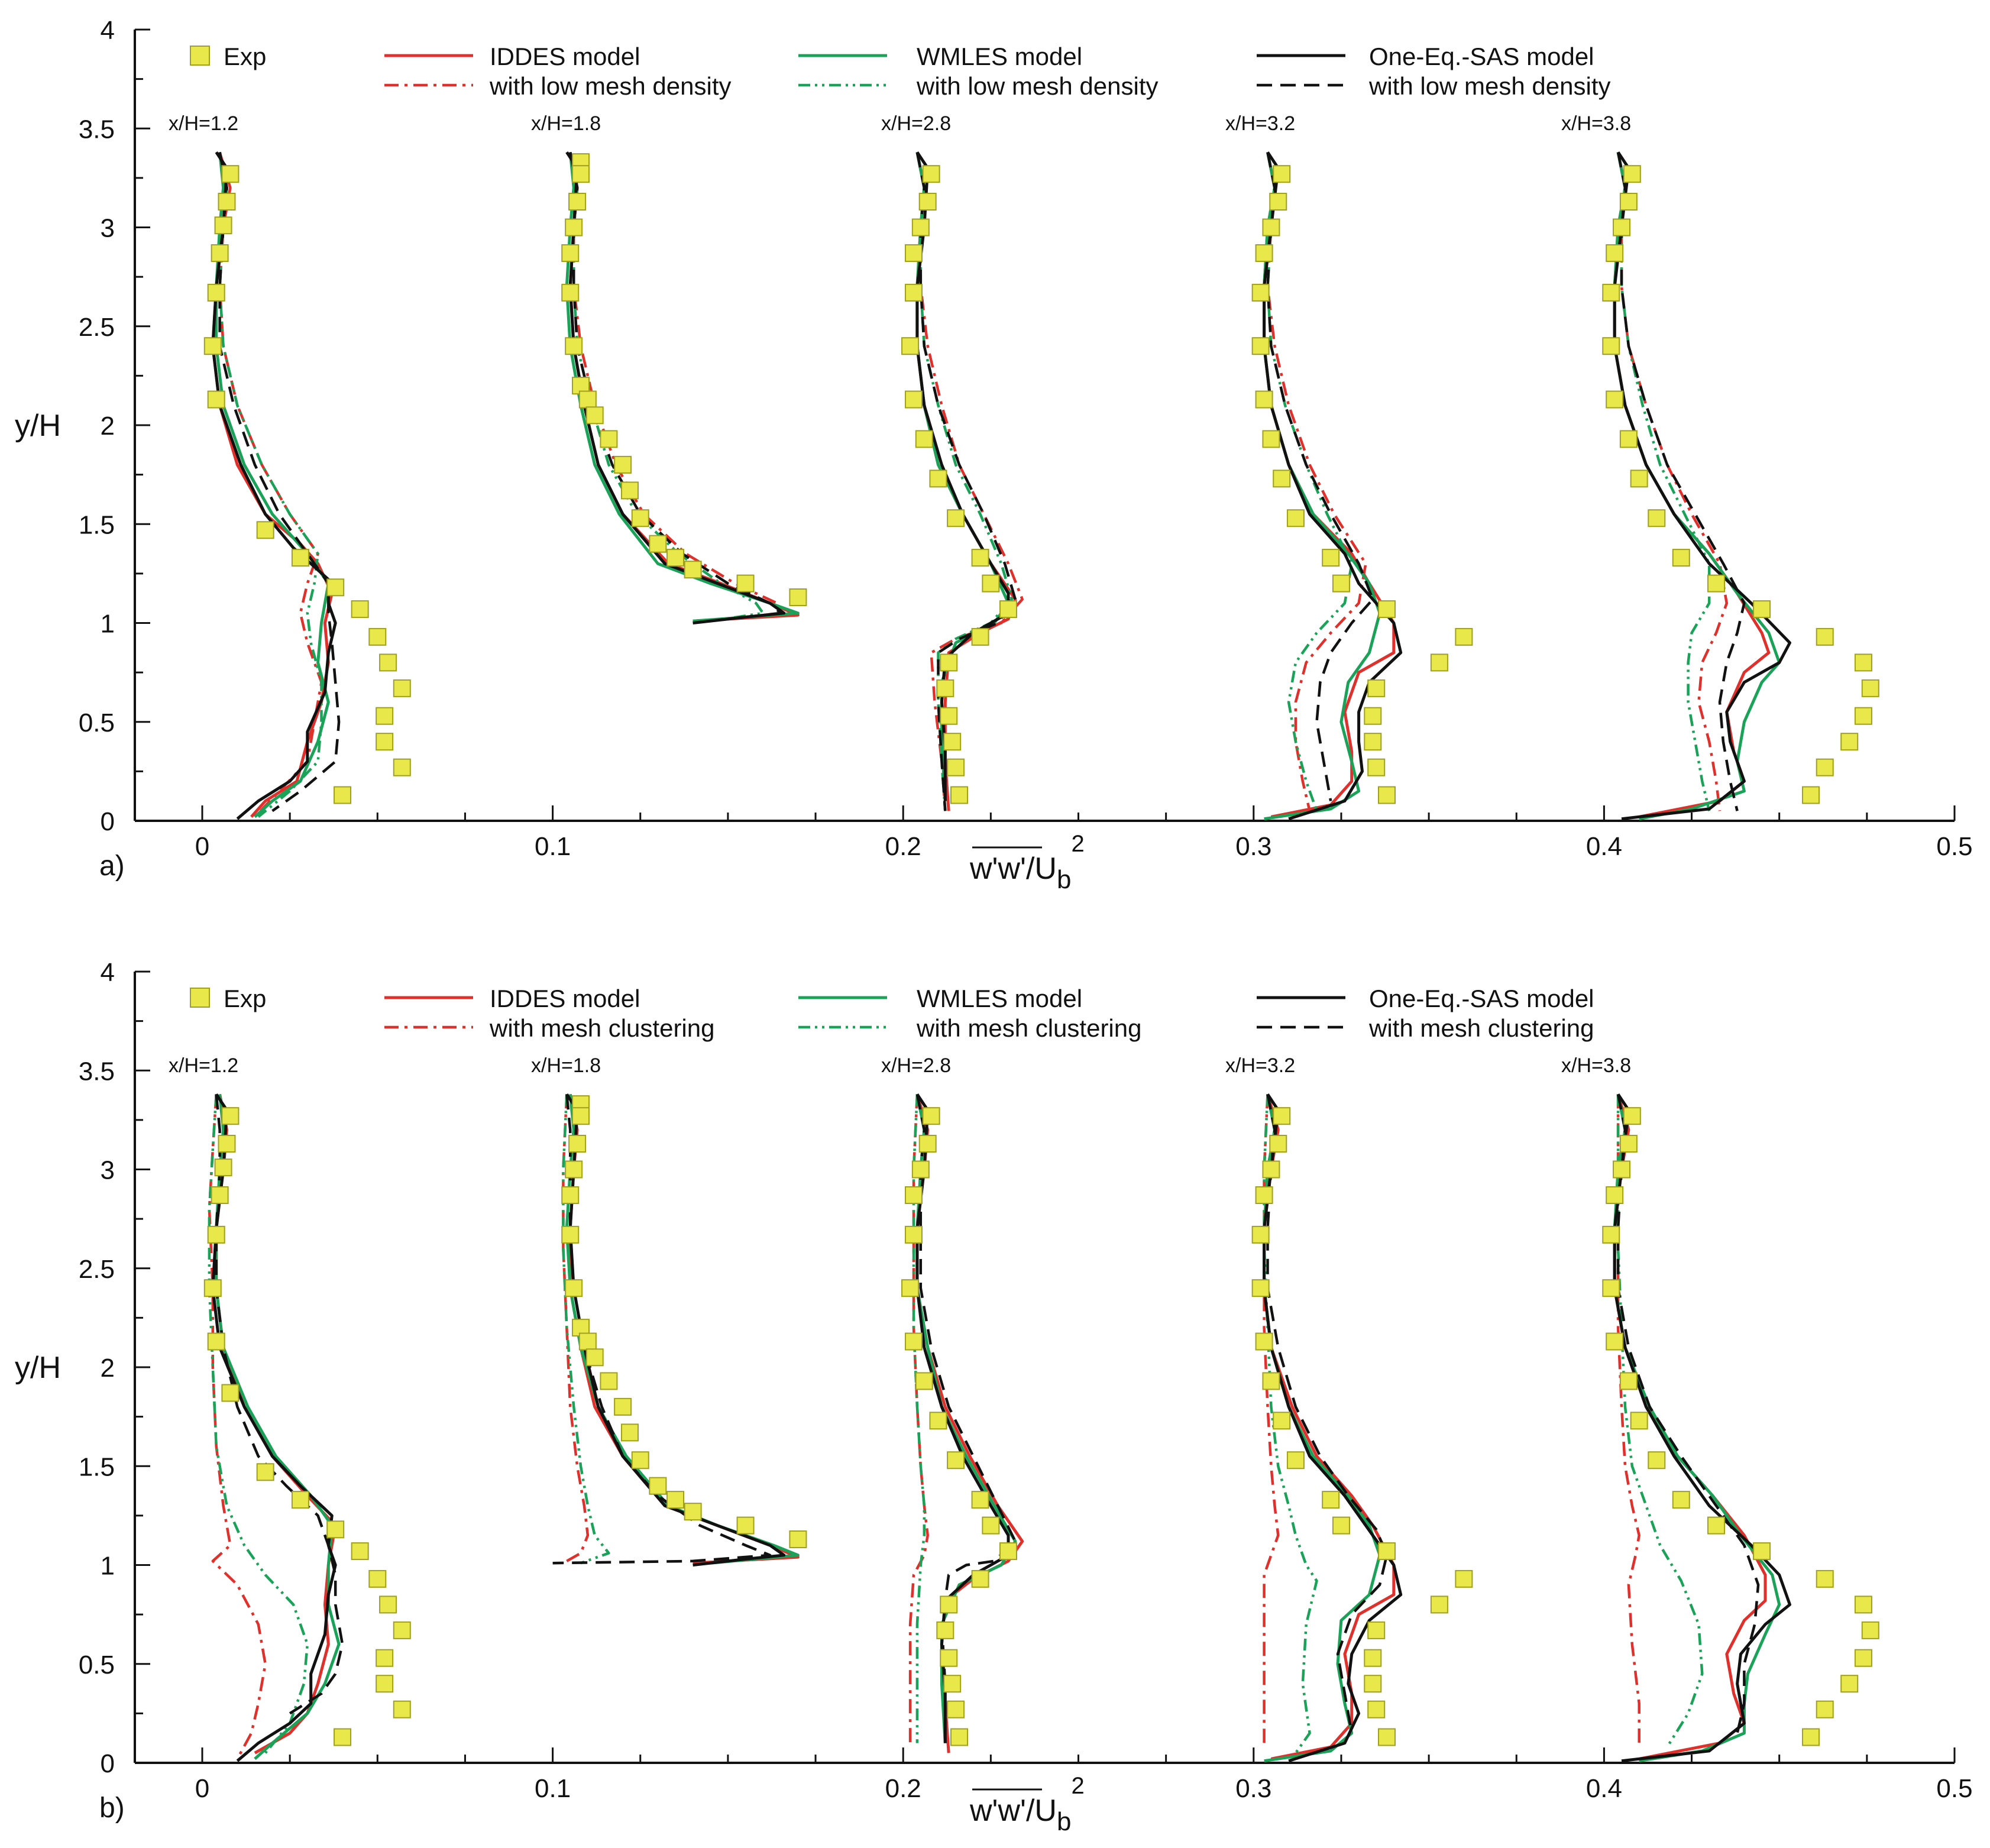 This screenshot has height=1848, width=1990. I want to click on x-tick-label: 0.5, so click(1954, 847).